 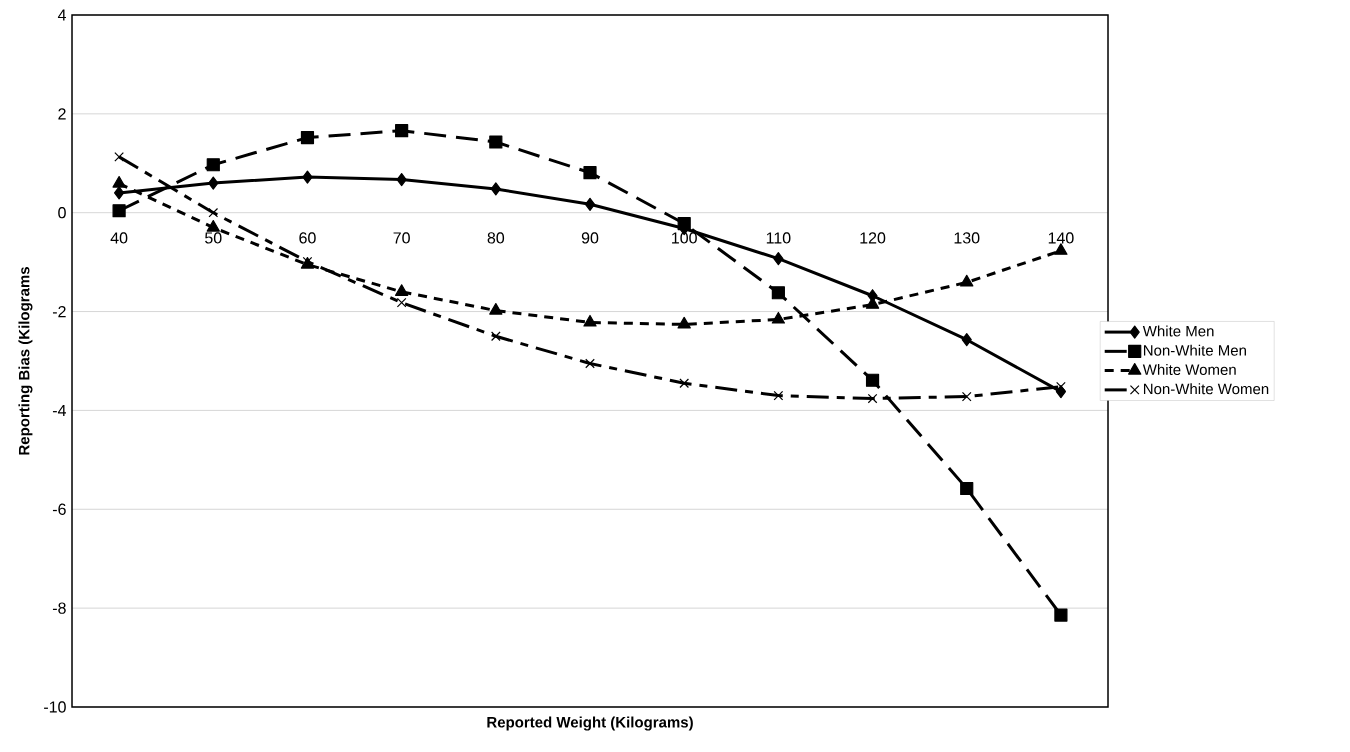 What do you see at coordinates (59, 311) in the screenshot?
I see `y-tick-label: -2` at bounding box center [59, 311].